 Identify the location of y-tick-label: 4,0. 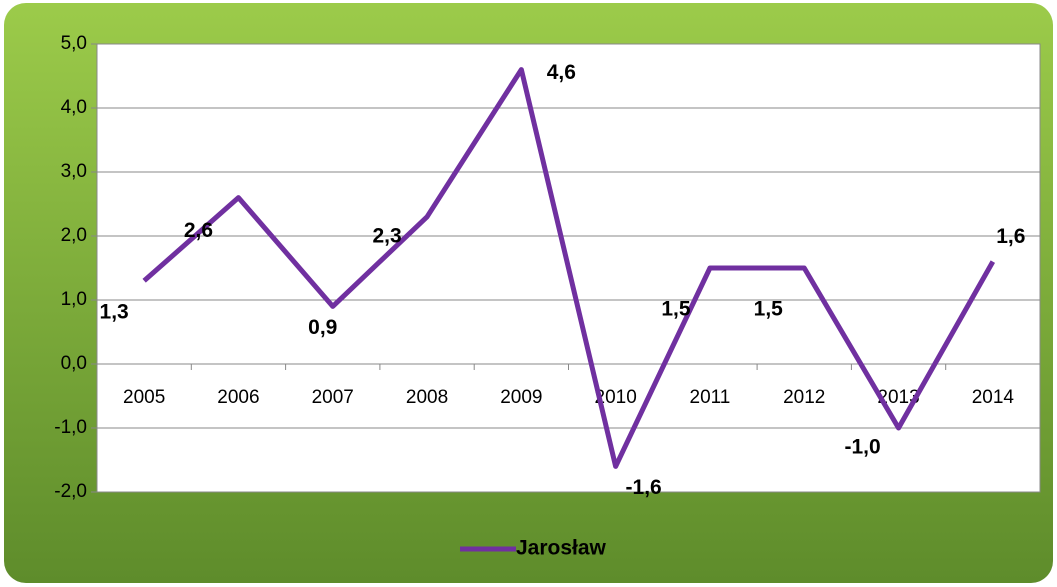
(74, 107).